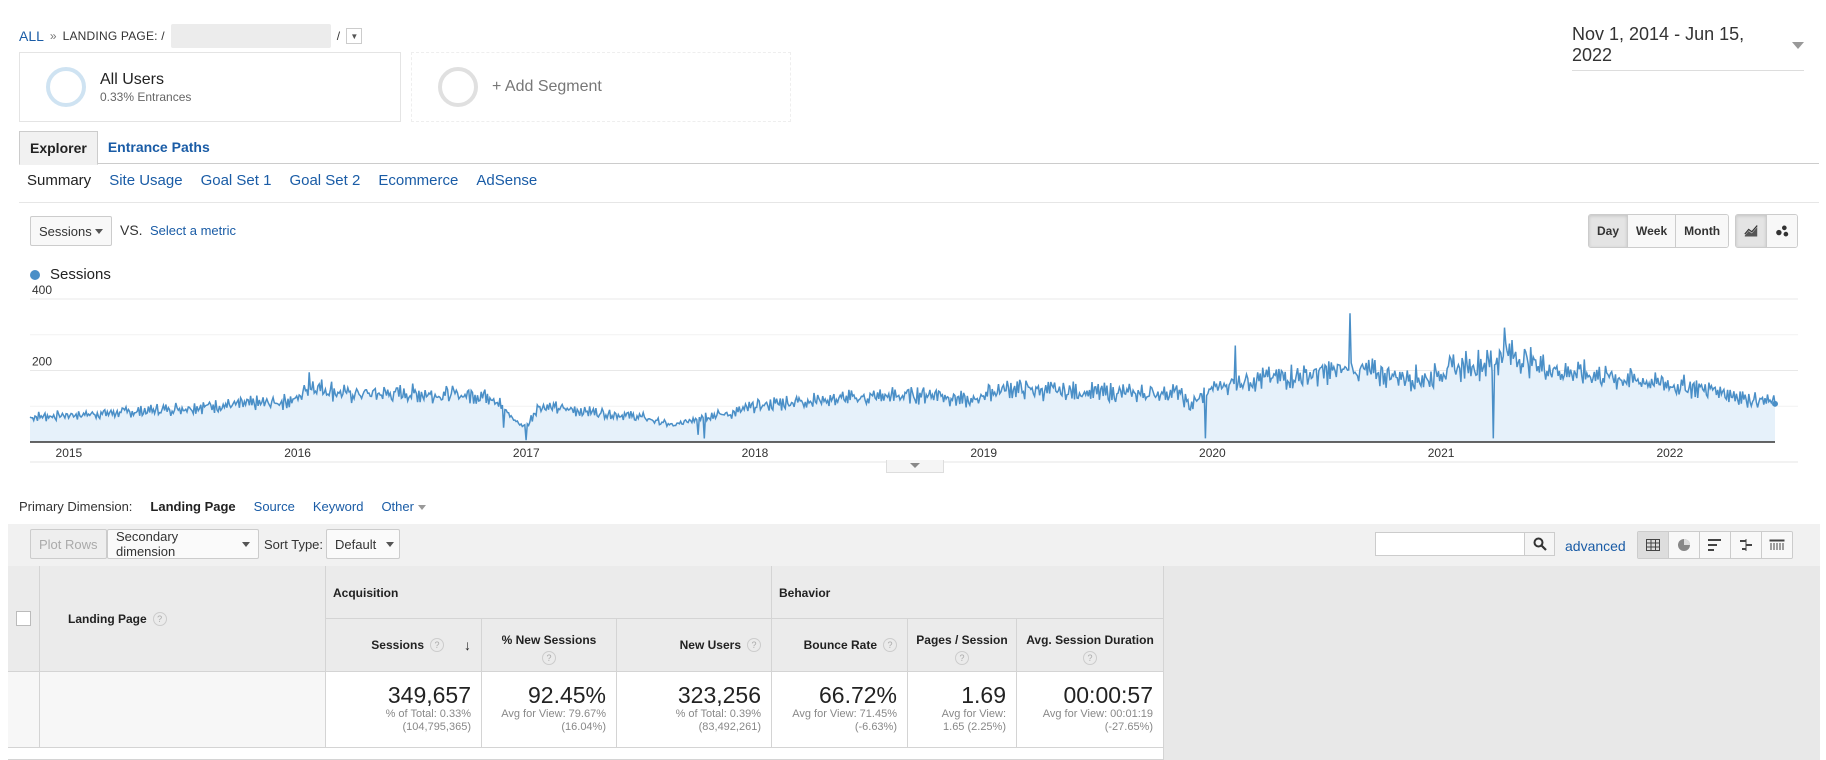 Image resolution: width=1826 pixels, height=760 pixels. What do you see at coordinates (919, 202) in the screenshot?
I see `divider` at bounding box center [919, 202].